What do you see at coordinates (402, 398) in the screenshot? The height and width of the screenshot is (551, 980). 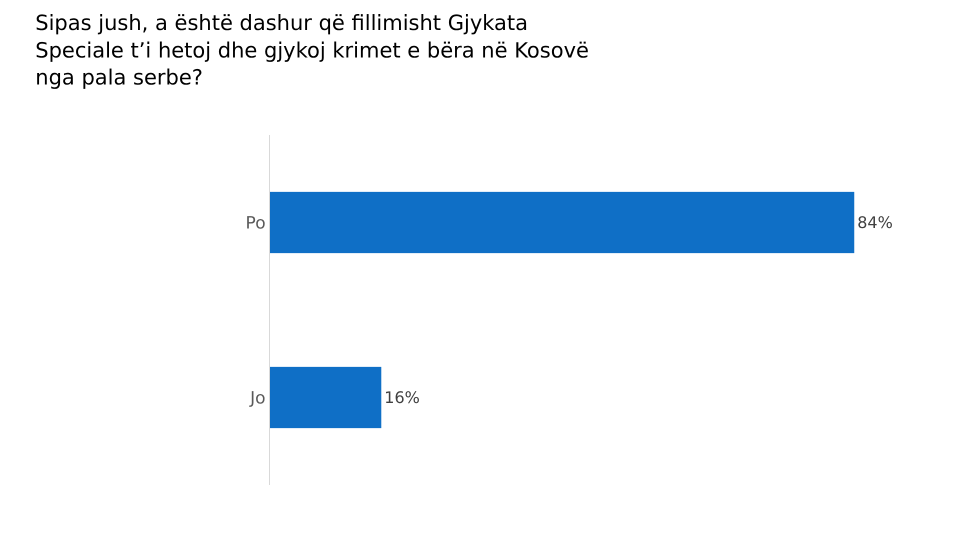 I see `data-label: 16%` at bounding box center [402, 398].